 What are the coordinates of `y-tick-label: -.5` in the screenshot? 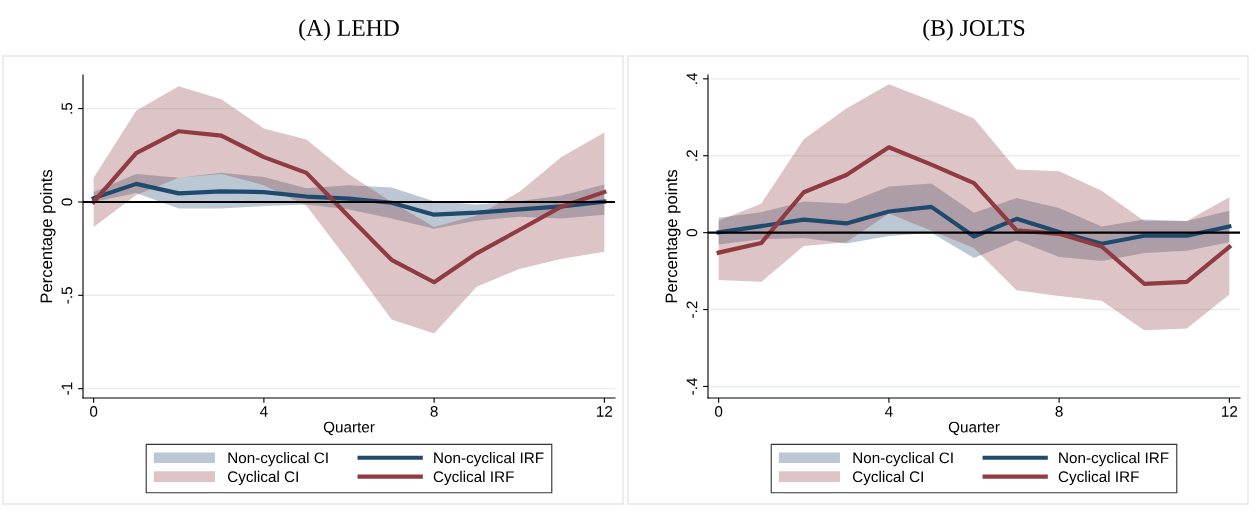 It's located at (67, 295).